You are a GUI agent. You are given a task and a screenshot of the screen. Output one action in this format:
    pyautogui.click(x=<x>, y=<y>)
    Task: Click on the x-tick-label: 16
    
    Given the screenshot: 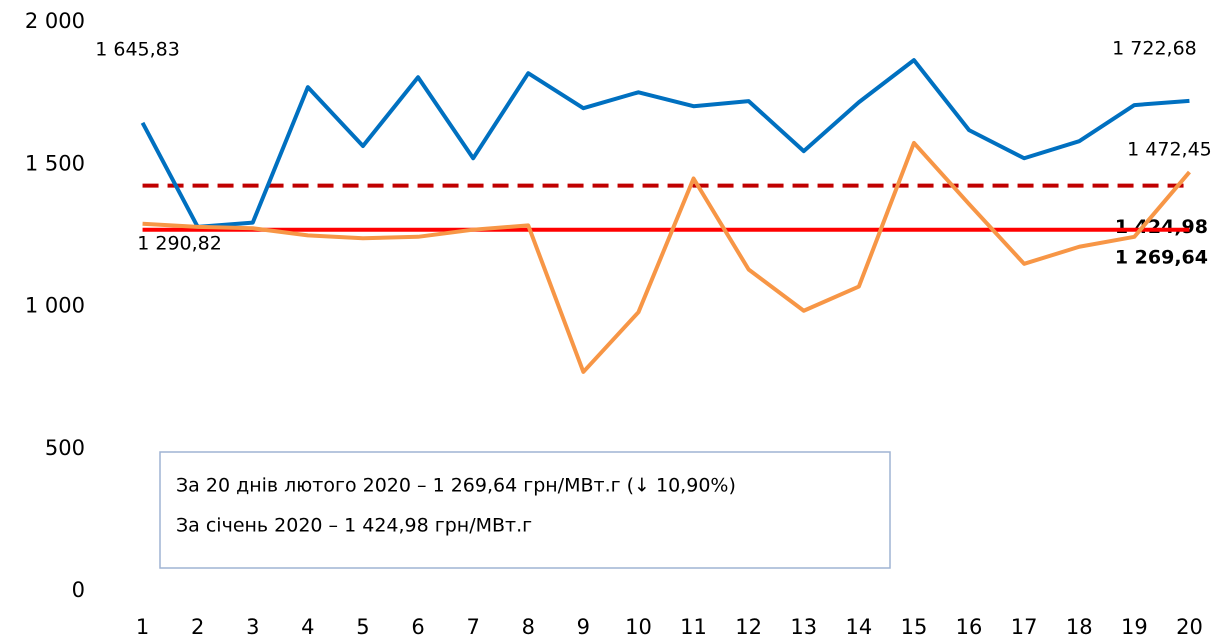 What is the action you would take?
    pyautogui.click(x=969, y=627)
    